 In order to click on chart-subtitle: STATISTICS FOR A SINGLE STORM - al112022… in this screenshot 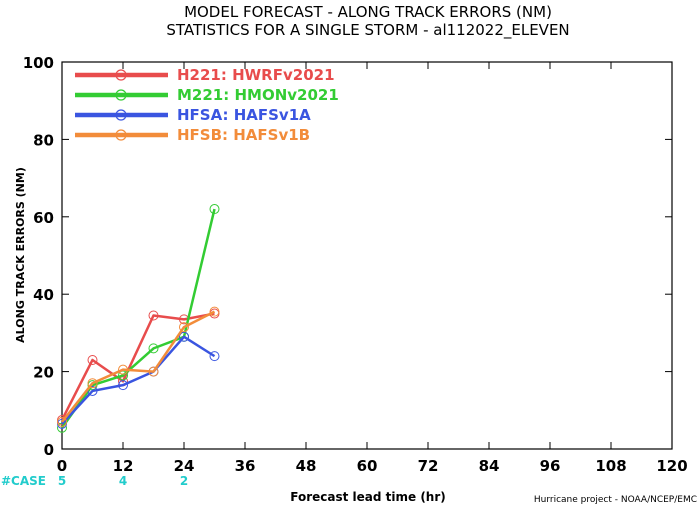, I will do `click(367, 30)`.